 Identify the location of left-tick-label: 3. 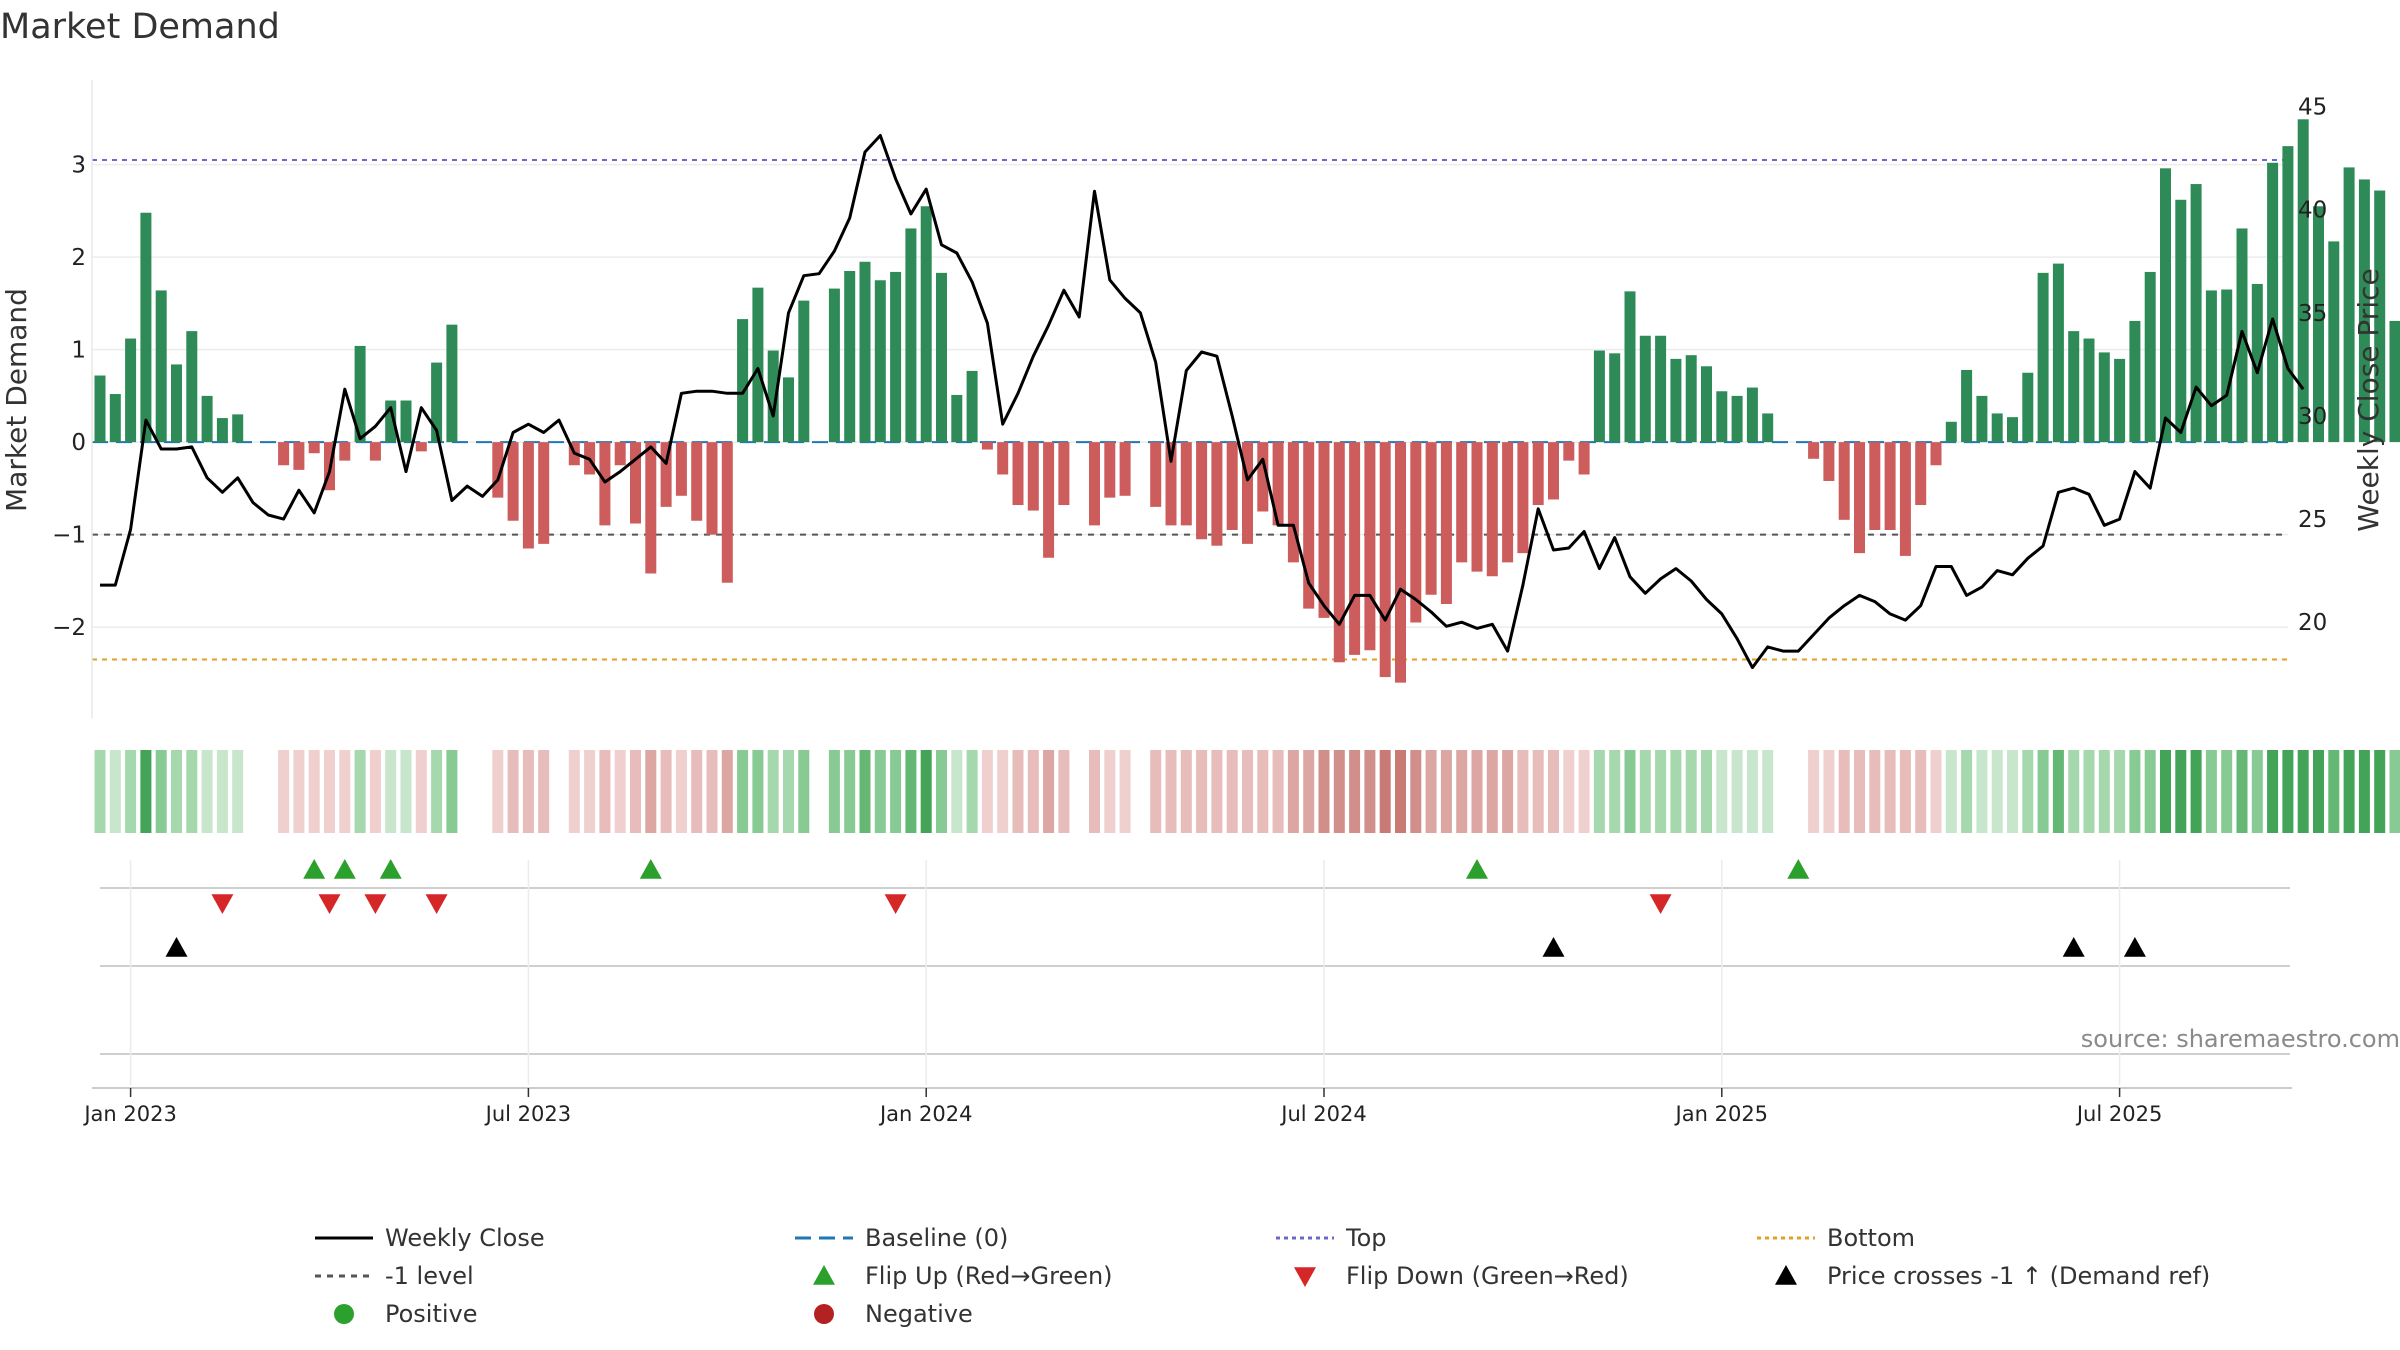
(78, 166).